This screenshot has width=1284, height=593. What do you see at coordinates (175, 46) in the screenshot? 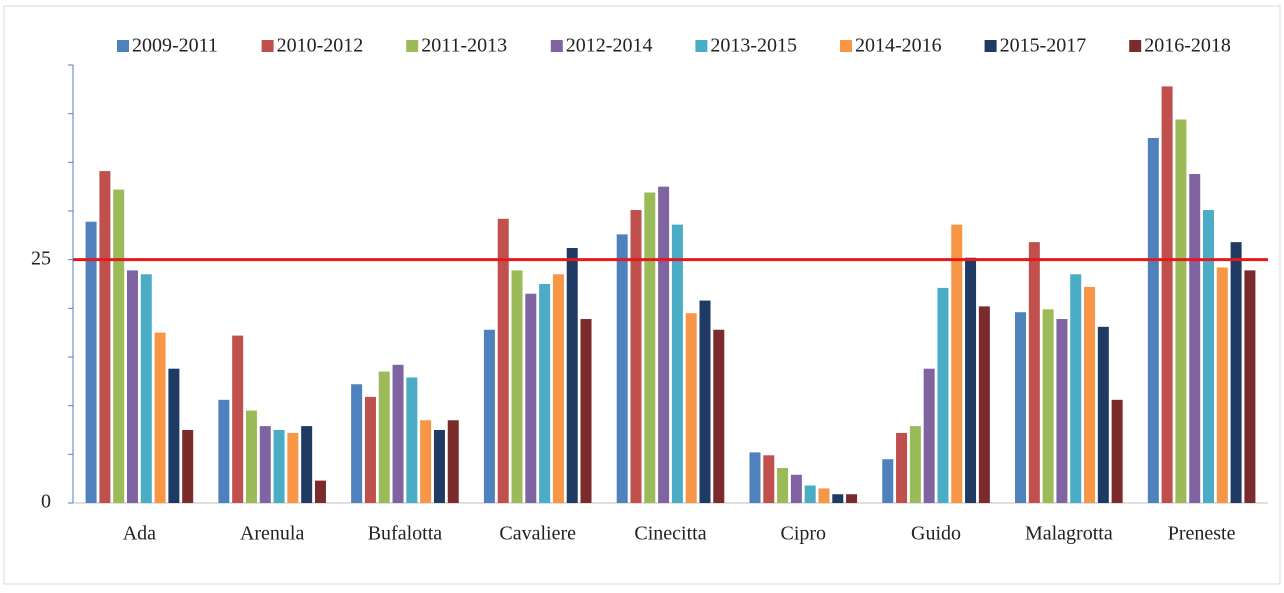
I see `legend-label: 2009-2011` at bounding box center [175, 46].